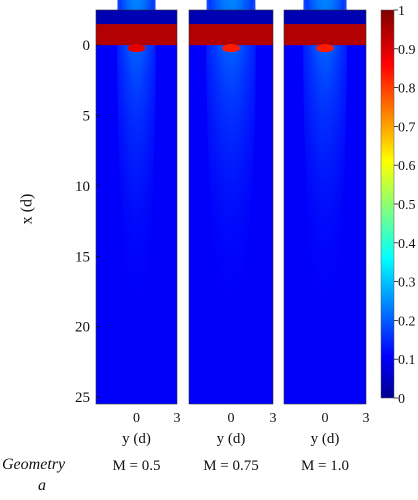  What do you see at coordinates (407, 244) in the screenshot?
I see `colorbar-tick-label: 0.4` at bounding box center [407, 244].